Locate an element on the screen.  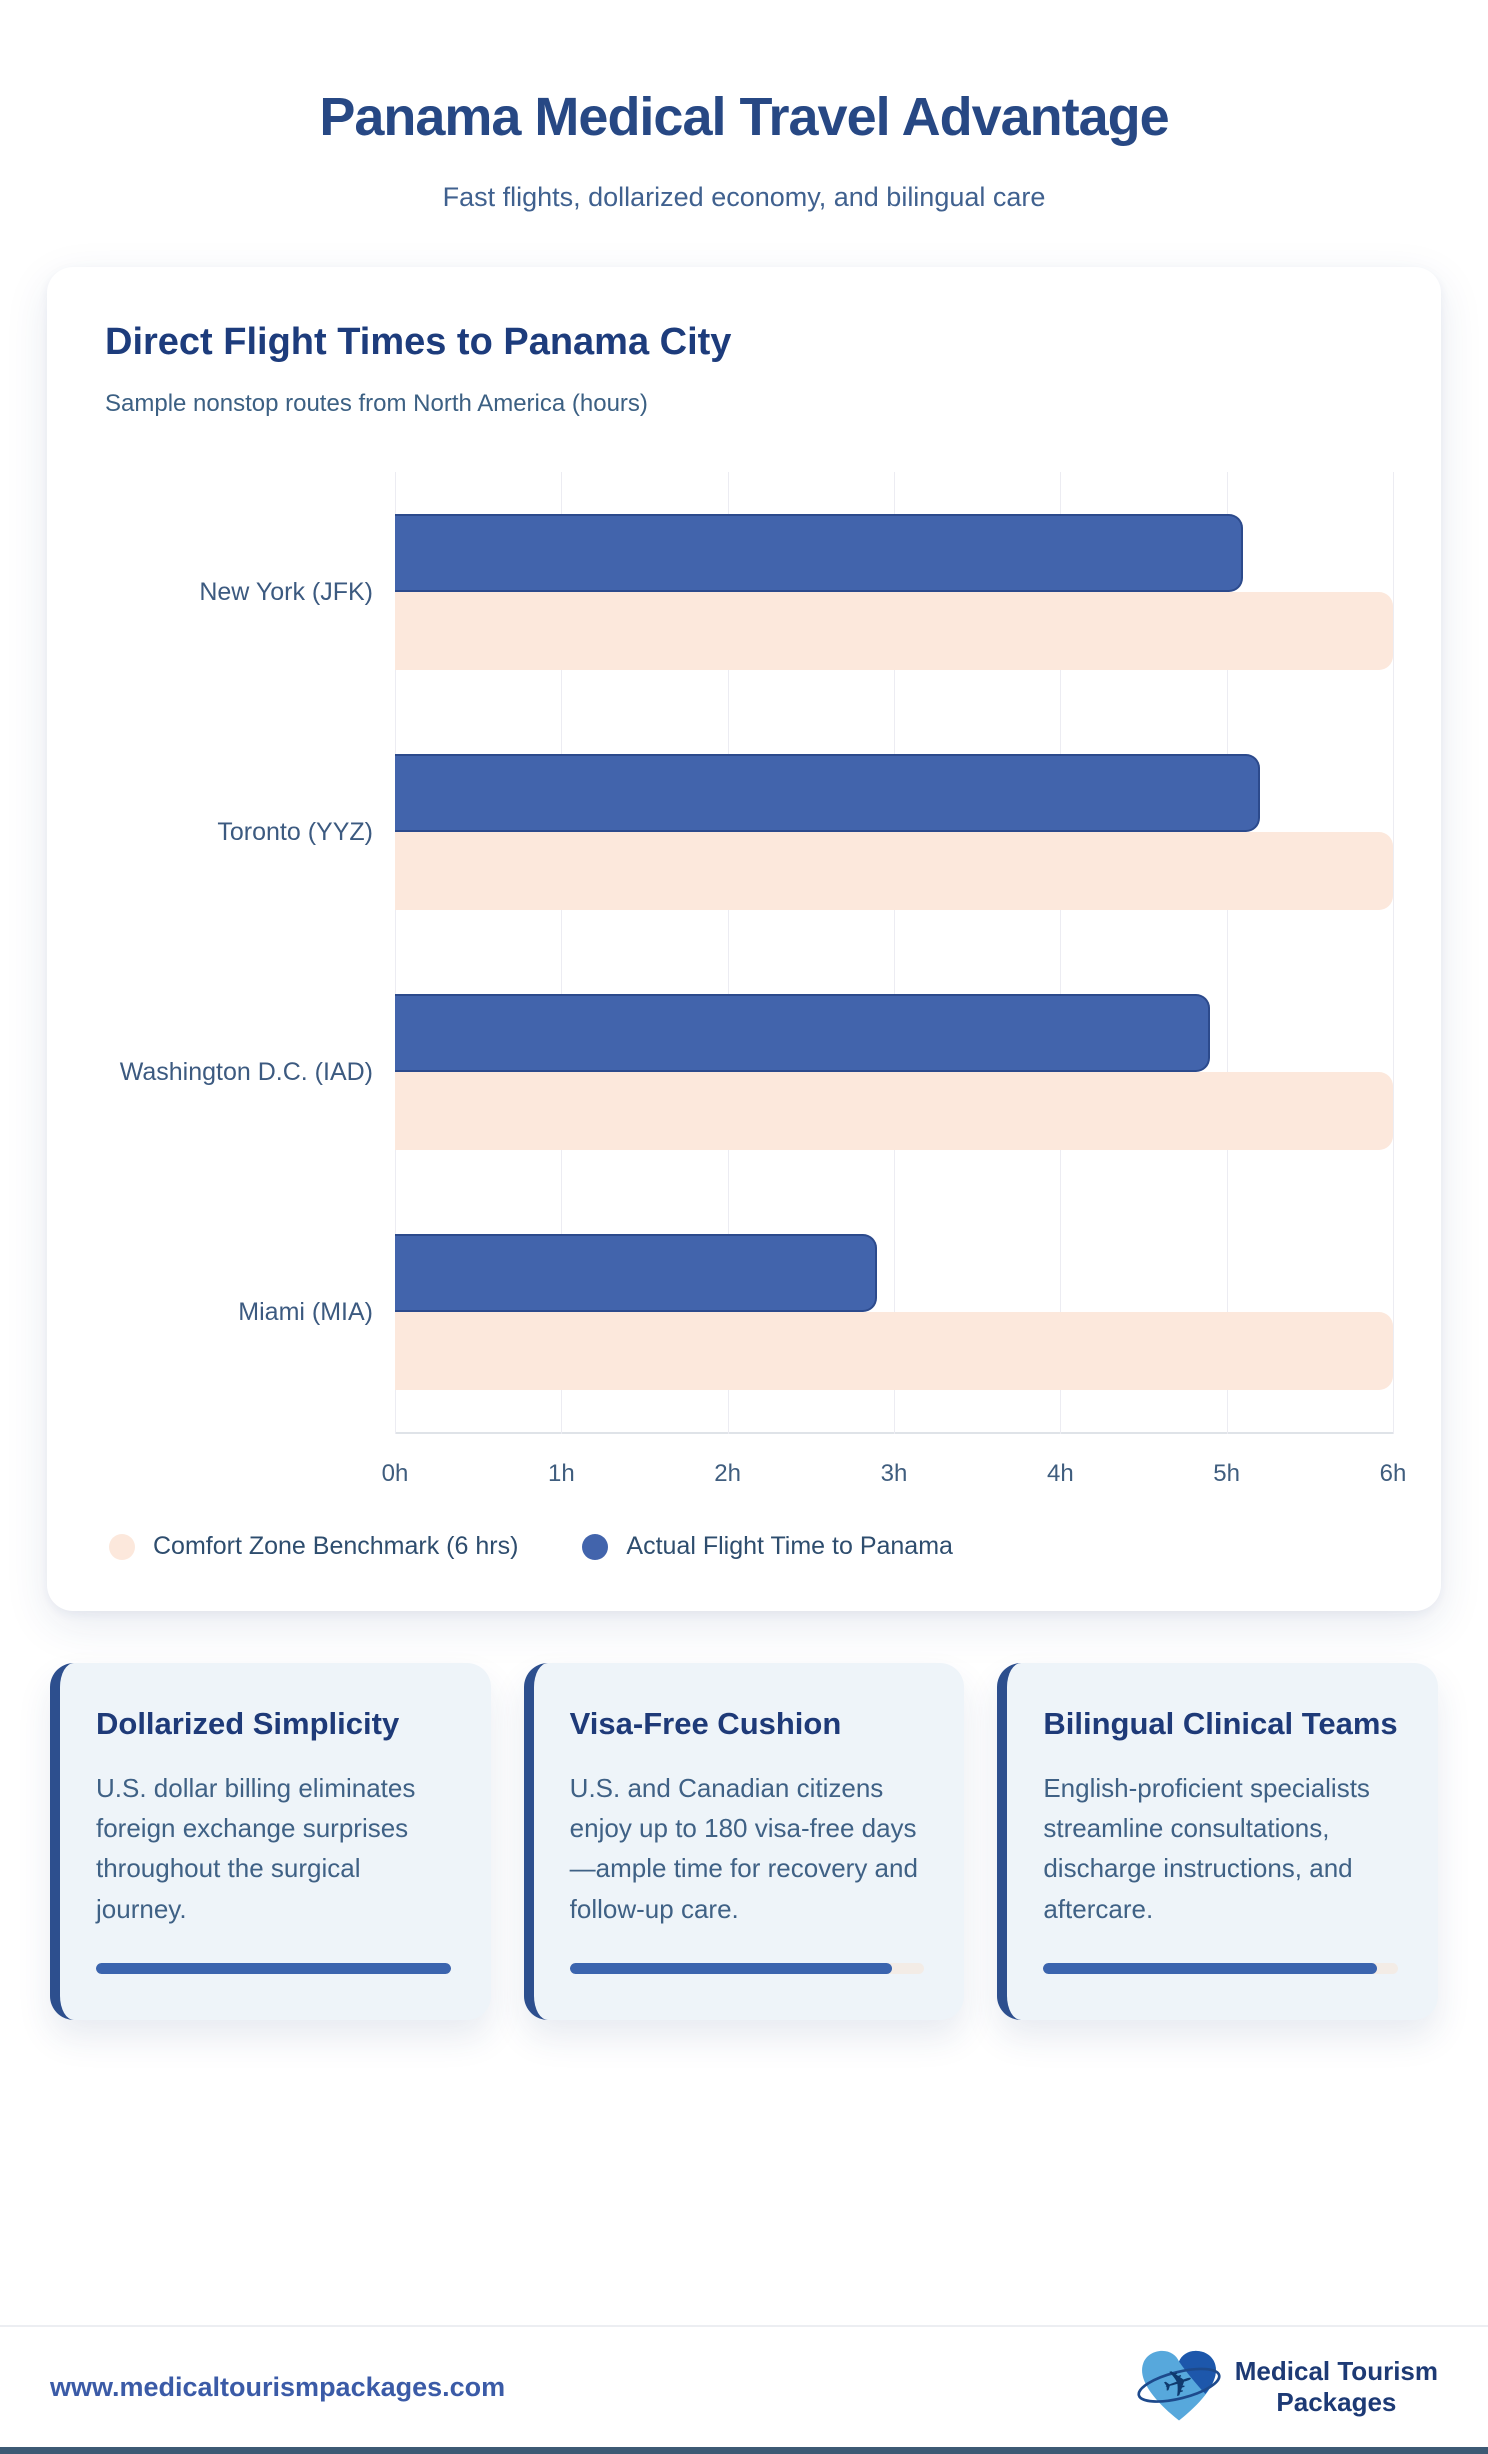
website-url: www.medicaltourismpackages.com is located at coordinates (278, 2386).